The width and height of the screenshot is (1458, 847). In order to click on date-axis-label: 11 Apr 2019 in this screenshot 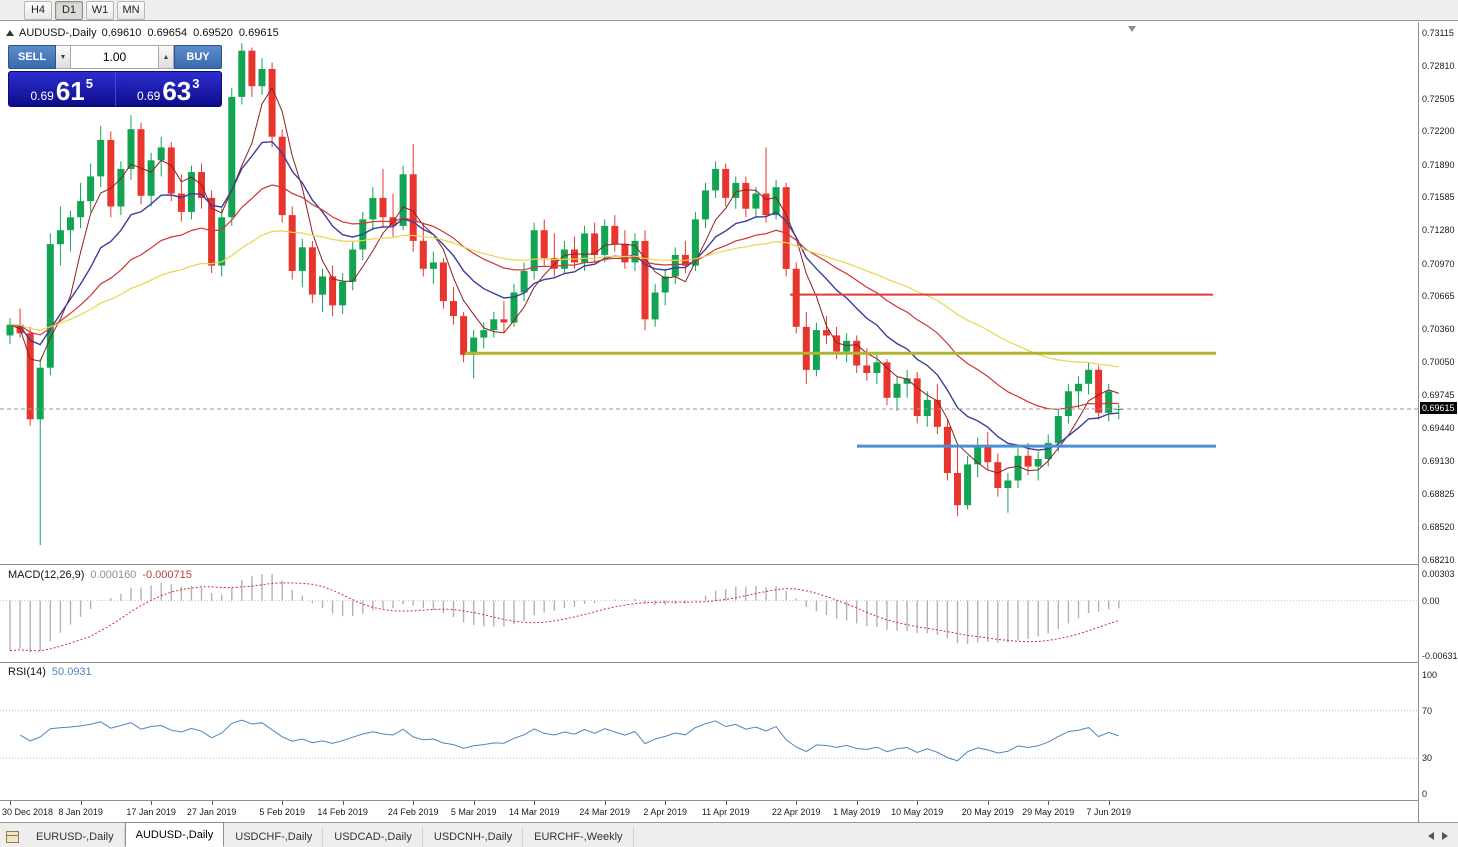, I will do `click(725, 812)`.